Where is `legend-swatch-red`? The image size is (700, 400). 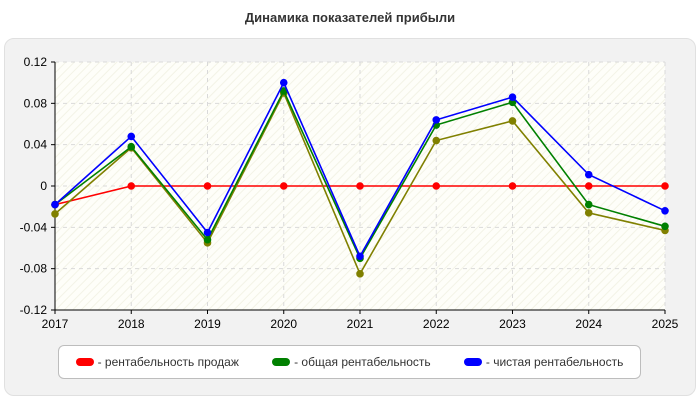 legend-swatch-red is located at coordinates (84, 362).